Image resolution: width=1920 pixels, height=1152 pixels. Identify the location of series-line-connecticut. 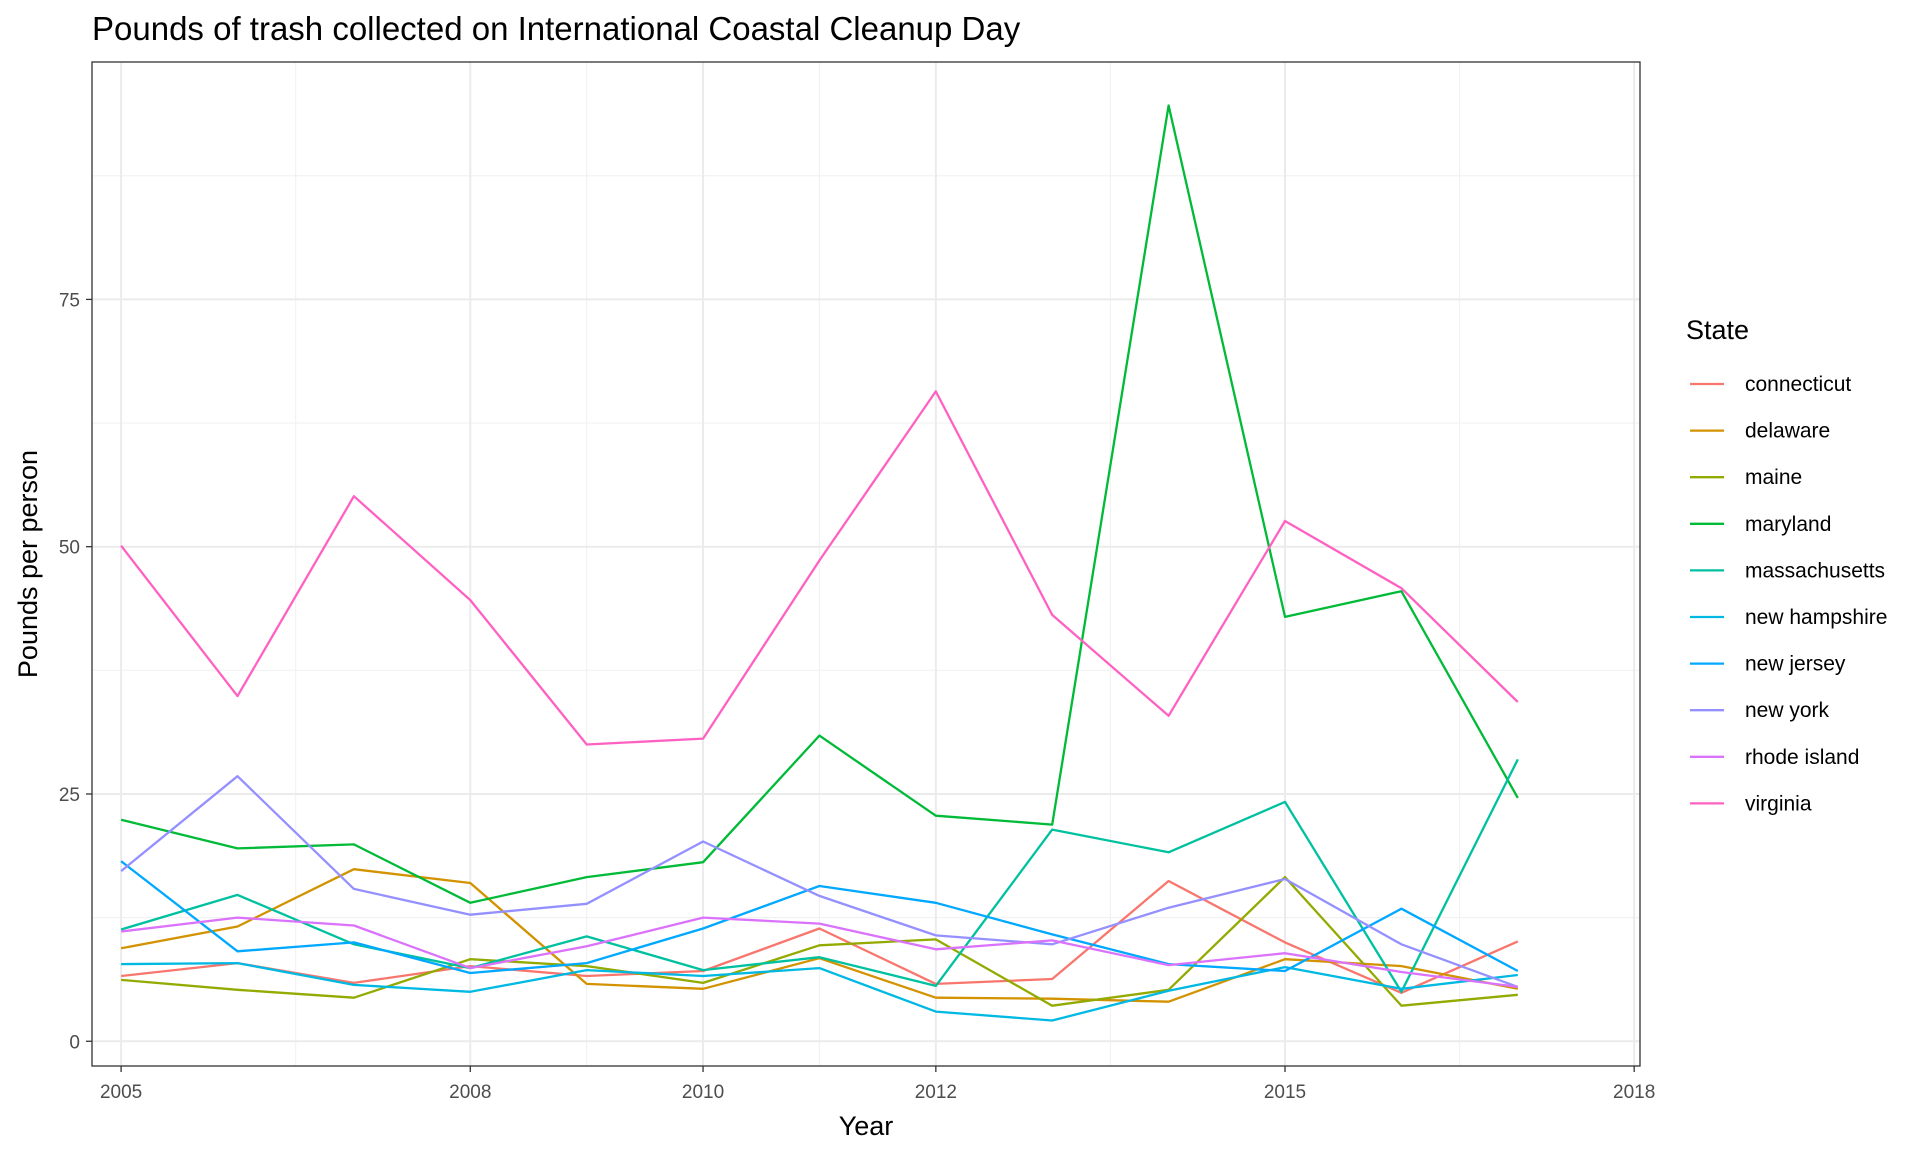
(819, 936).